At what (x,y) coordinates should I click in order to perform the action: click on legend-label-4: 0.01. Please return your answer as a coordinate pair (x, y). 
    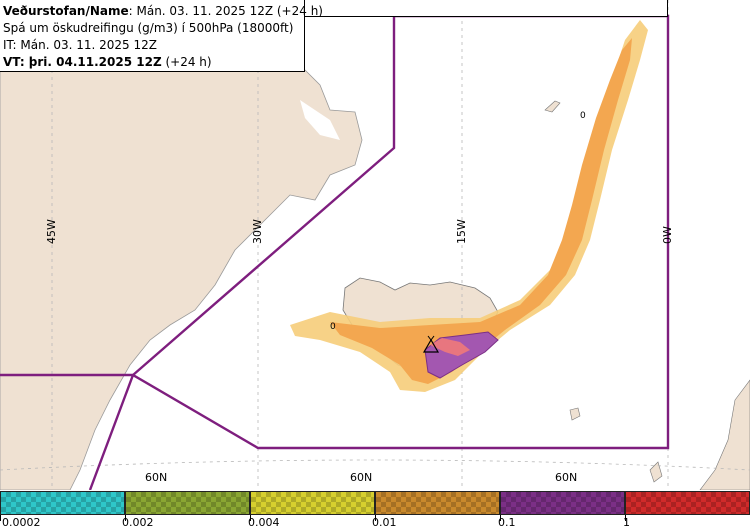
    Looking at the image, I should click on (384, 522).